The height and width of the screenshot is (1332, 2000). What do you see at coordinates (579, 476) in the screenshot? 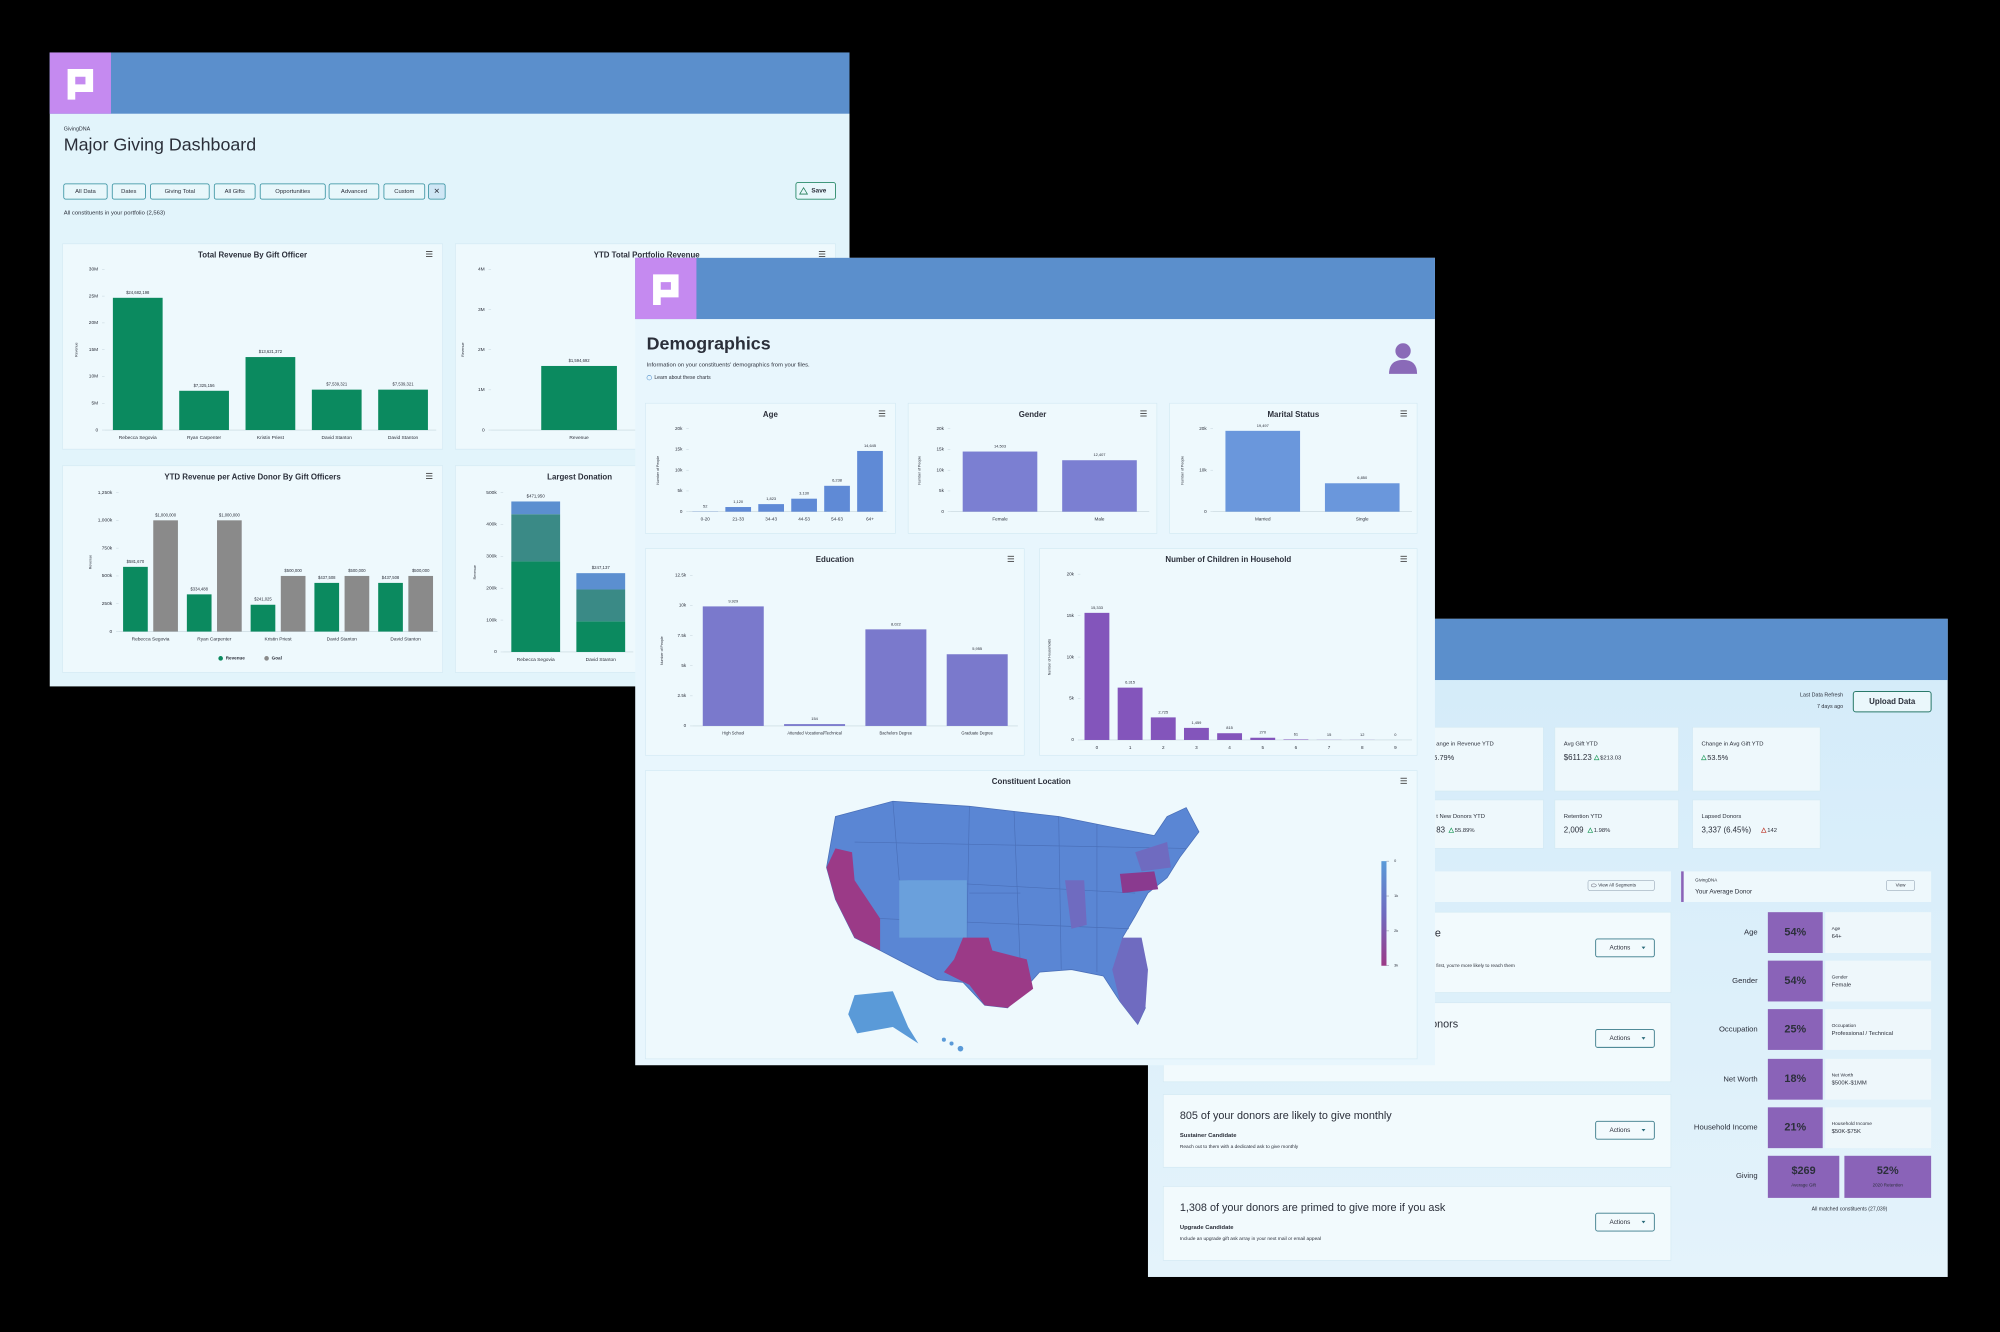
I see `chart-title: Largest Donation` at bounding box center [579, 476].